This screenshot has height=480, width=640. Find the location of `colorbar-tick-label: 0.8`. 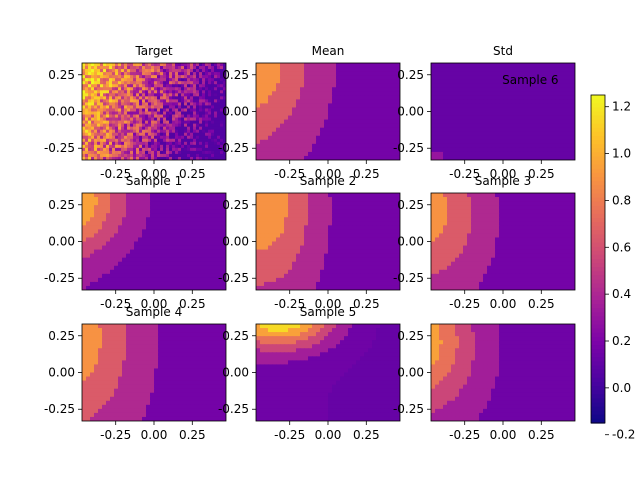

colorbar-tick-label: 0.8 is located at coordinates (621, 200).